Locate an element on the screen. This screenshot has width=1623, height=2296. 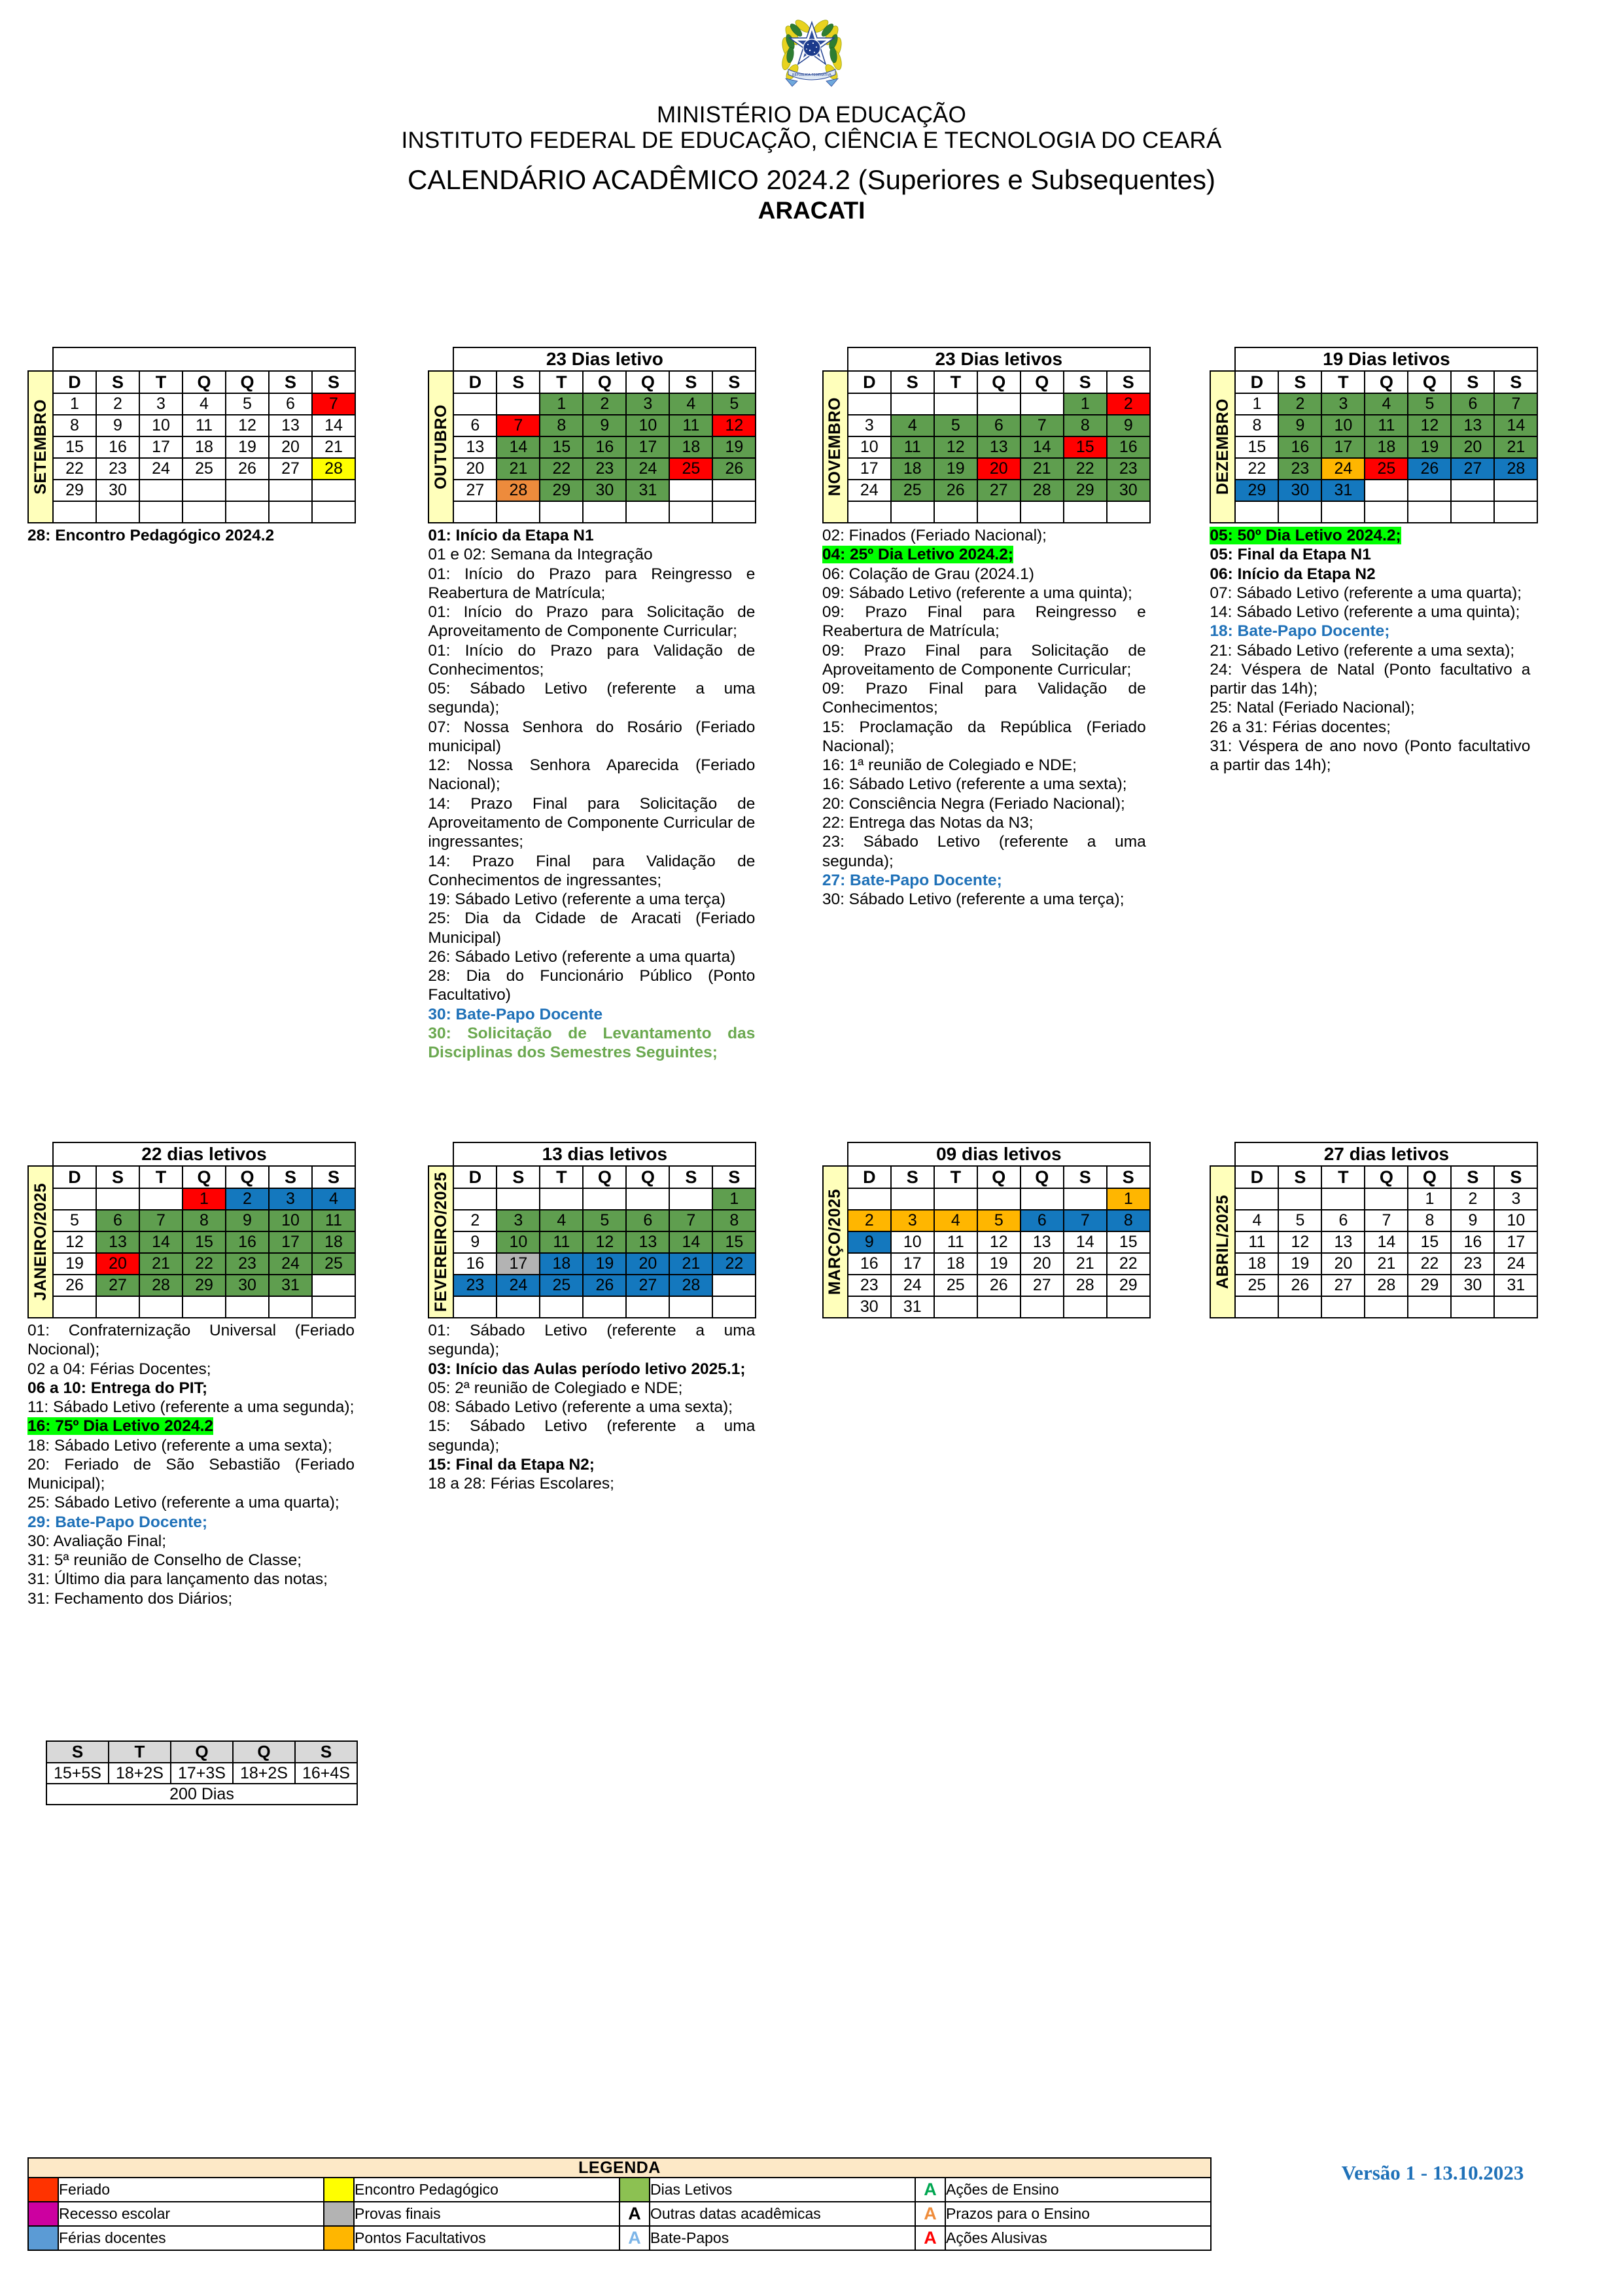
day-cell-3: 3 is located at coordinates (912, 1220).